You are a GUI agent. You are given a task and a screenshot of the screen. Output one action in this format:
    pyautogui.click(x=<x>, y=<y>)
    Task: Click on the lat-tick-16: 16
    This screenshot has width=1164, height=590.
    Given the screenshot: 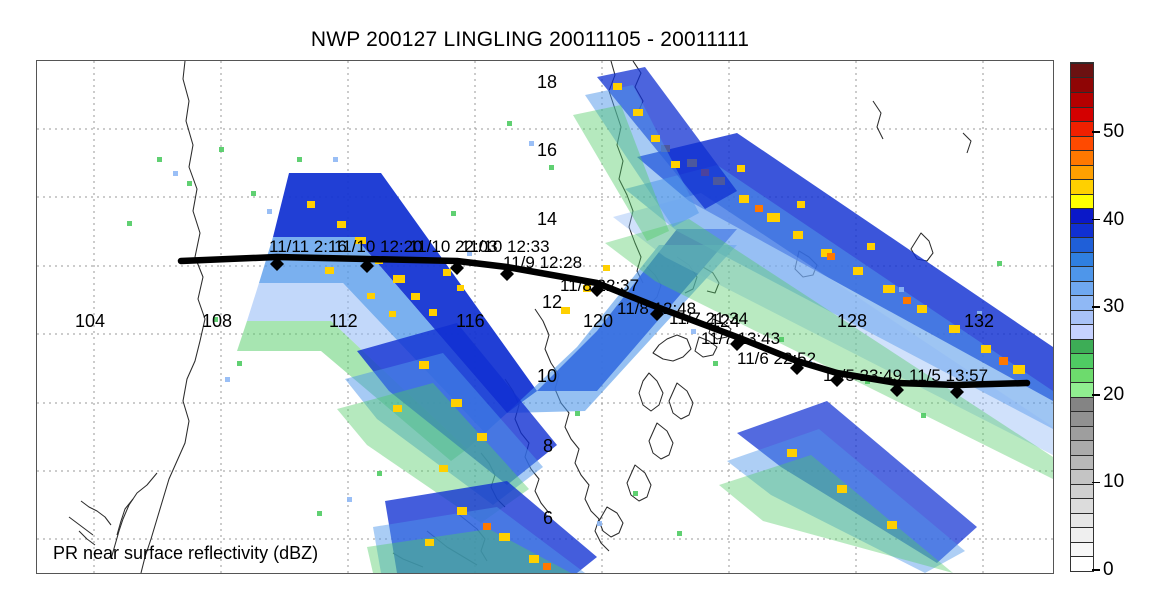 What is the action you would take?
    pyautogui.click(x=547, y=150)
    